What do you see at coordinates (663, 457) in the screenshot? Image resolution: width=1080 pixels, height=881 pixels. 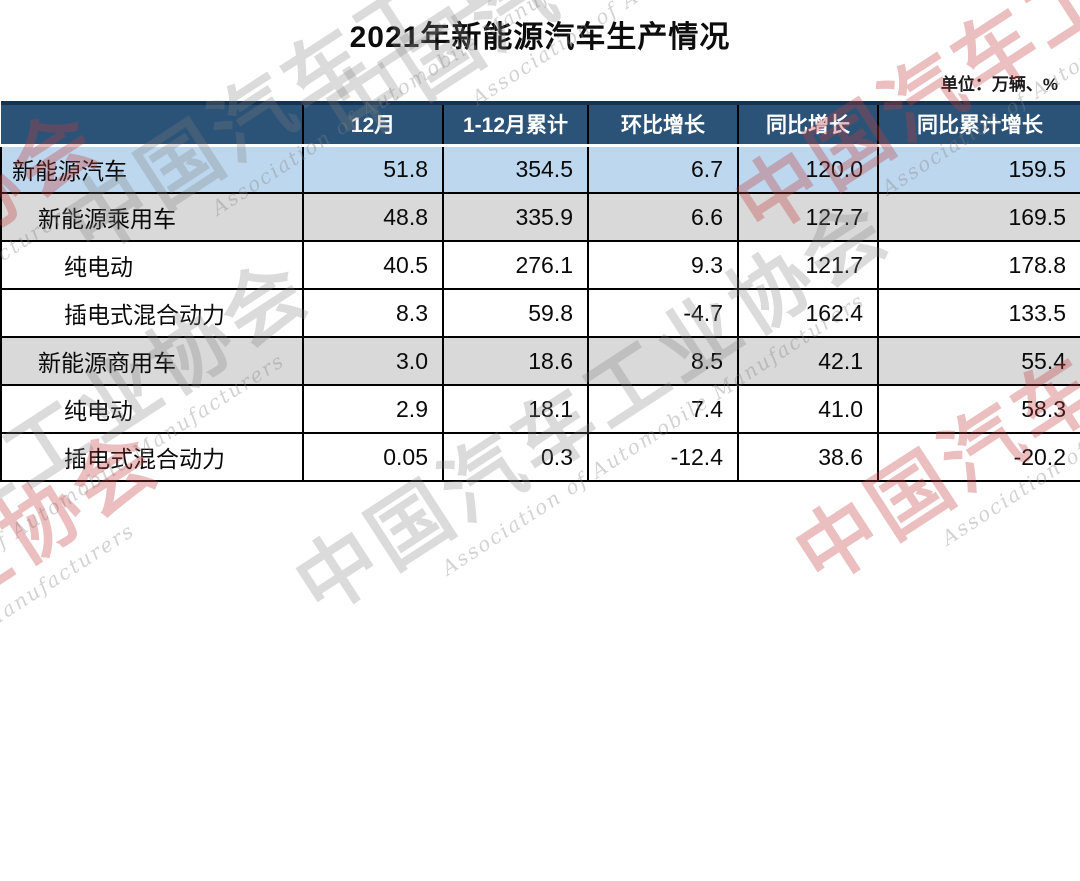 I see `value-cell: -12.4` at bounding box center [663, 457].